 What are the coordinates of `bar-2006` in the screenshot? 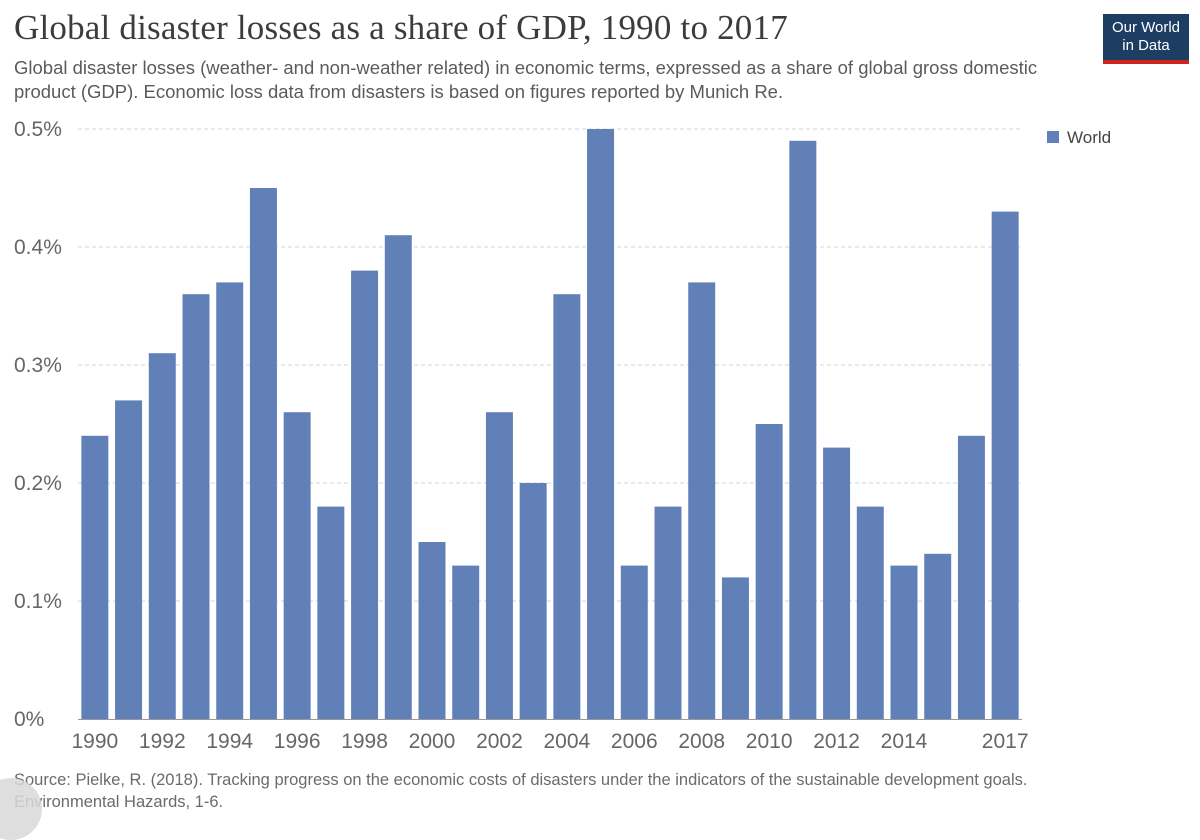 It's located at (634, 642).